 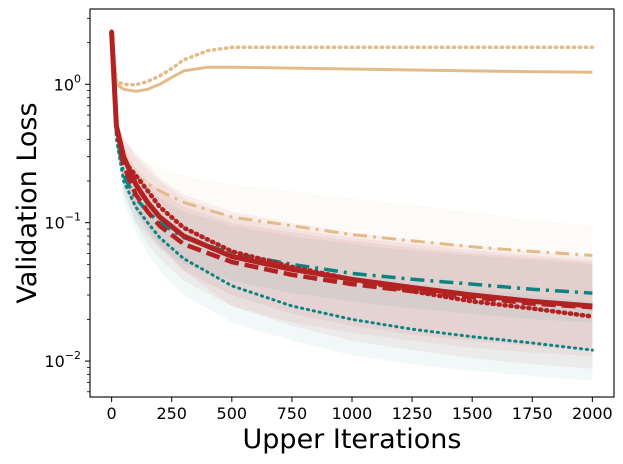 What do you see at coordinates (592, 413) in the screenshot?
I see `x-tick-label: 2000` at bounding box center [592, 413].